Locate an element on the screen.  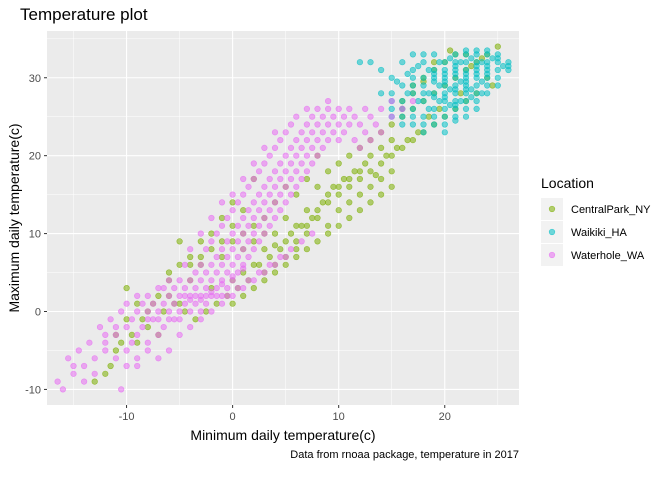
legend-label-waterhole-wa: Waterhole_WA is located at coordinates (608, 256).